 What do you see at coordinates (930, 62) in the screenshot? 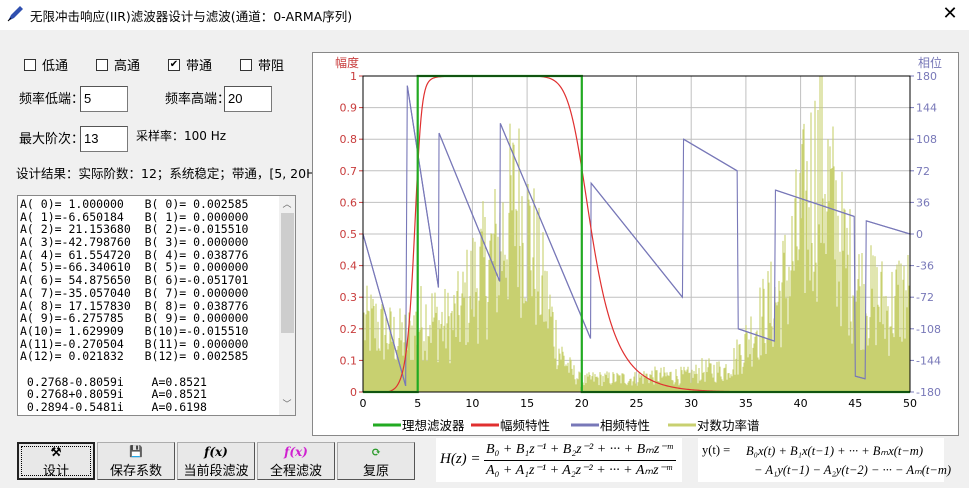
I see `right-axis-label: 相位` at bounding box center [930, 62].